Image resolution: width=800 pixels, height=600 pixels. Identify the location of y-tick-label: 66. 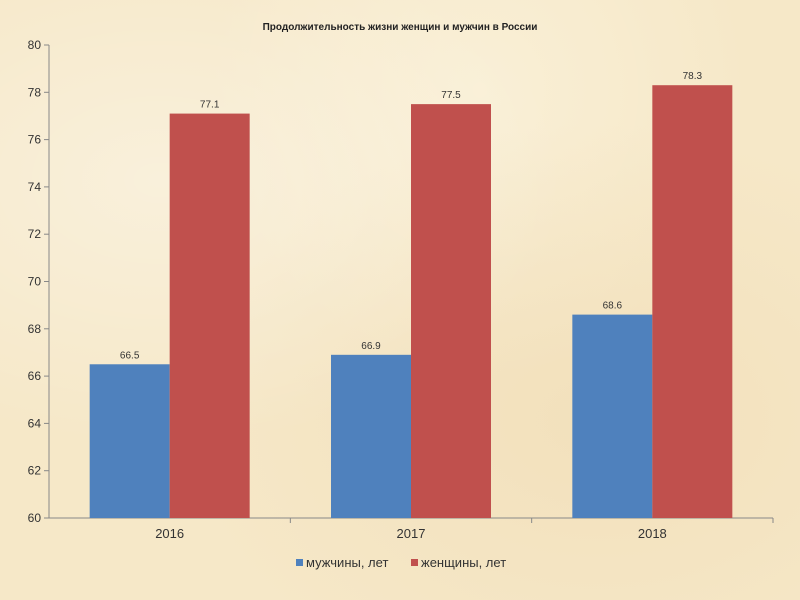
(35, 376).